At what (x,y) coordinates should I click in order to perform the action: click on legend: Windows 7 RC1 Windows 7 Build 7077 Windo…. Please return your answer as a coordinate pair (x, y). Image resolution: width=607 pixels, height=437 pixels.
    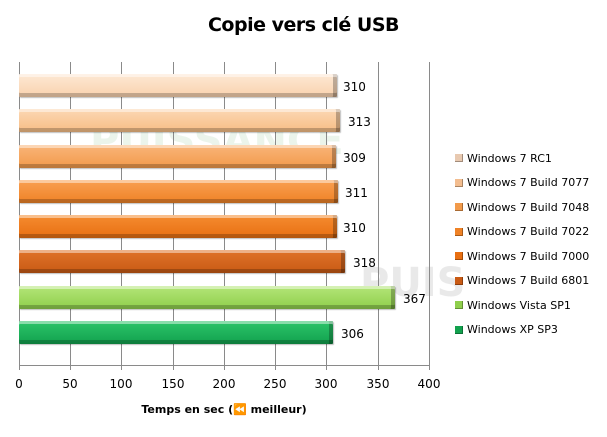
    Looking at the image, I should click on (522, 244).